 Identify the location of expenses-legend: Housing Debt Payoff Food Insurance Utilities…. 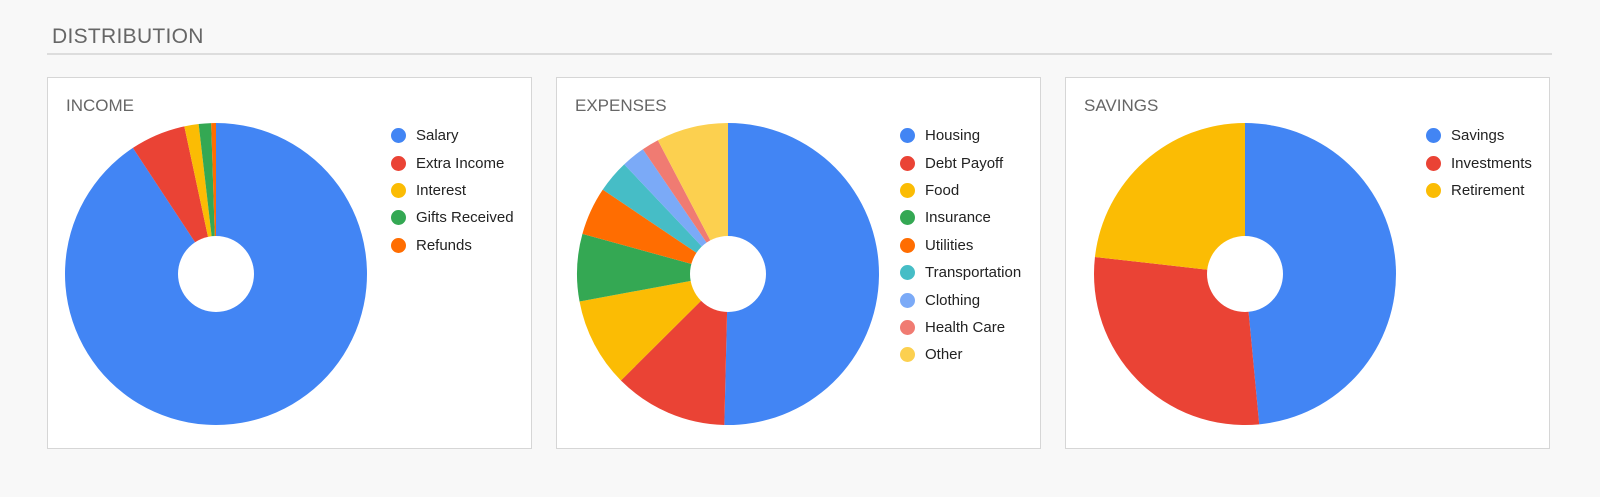
(960, 245).